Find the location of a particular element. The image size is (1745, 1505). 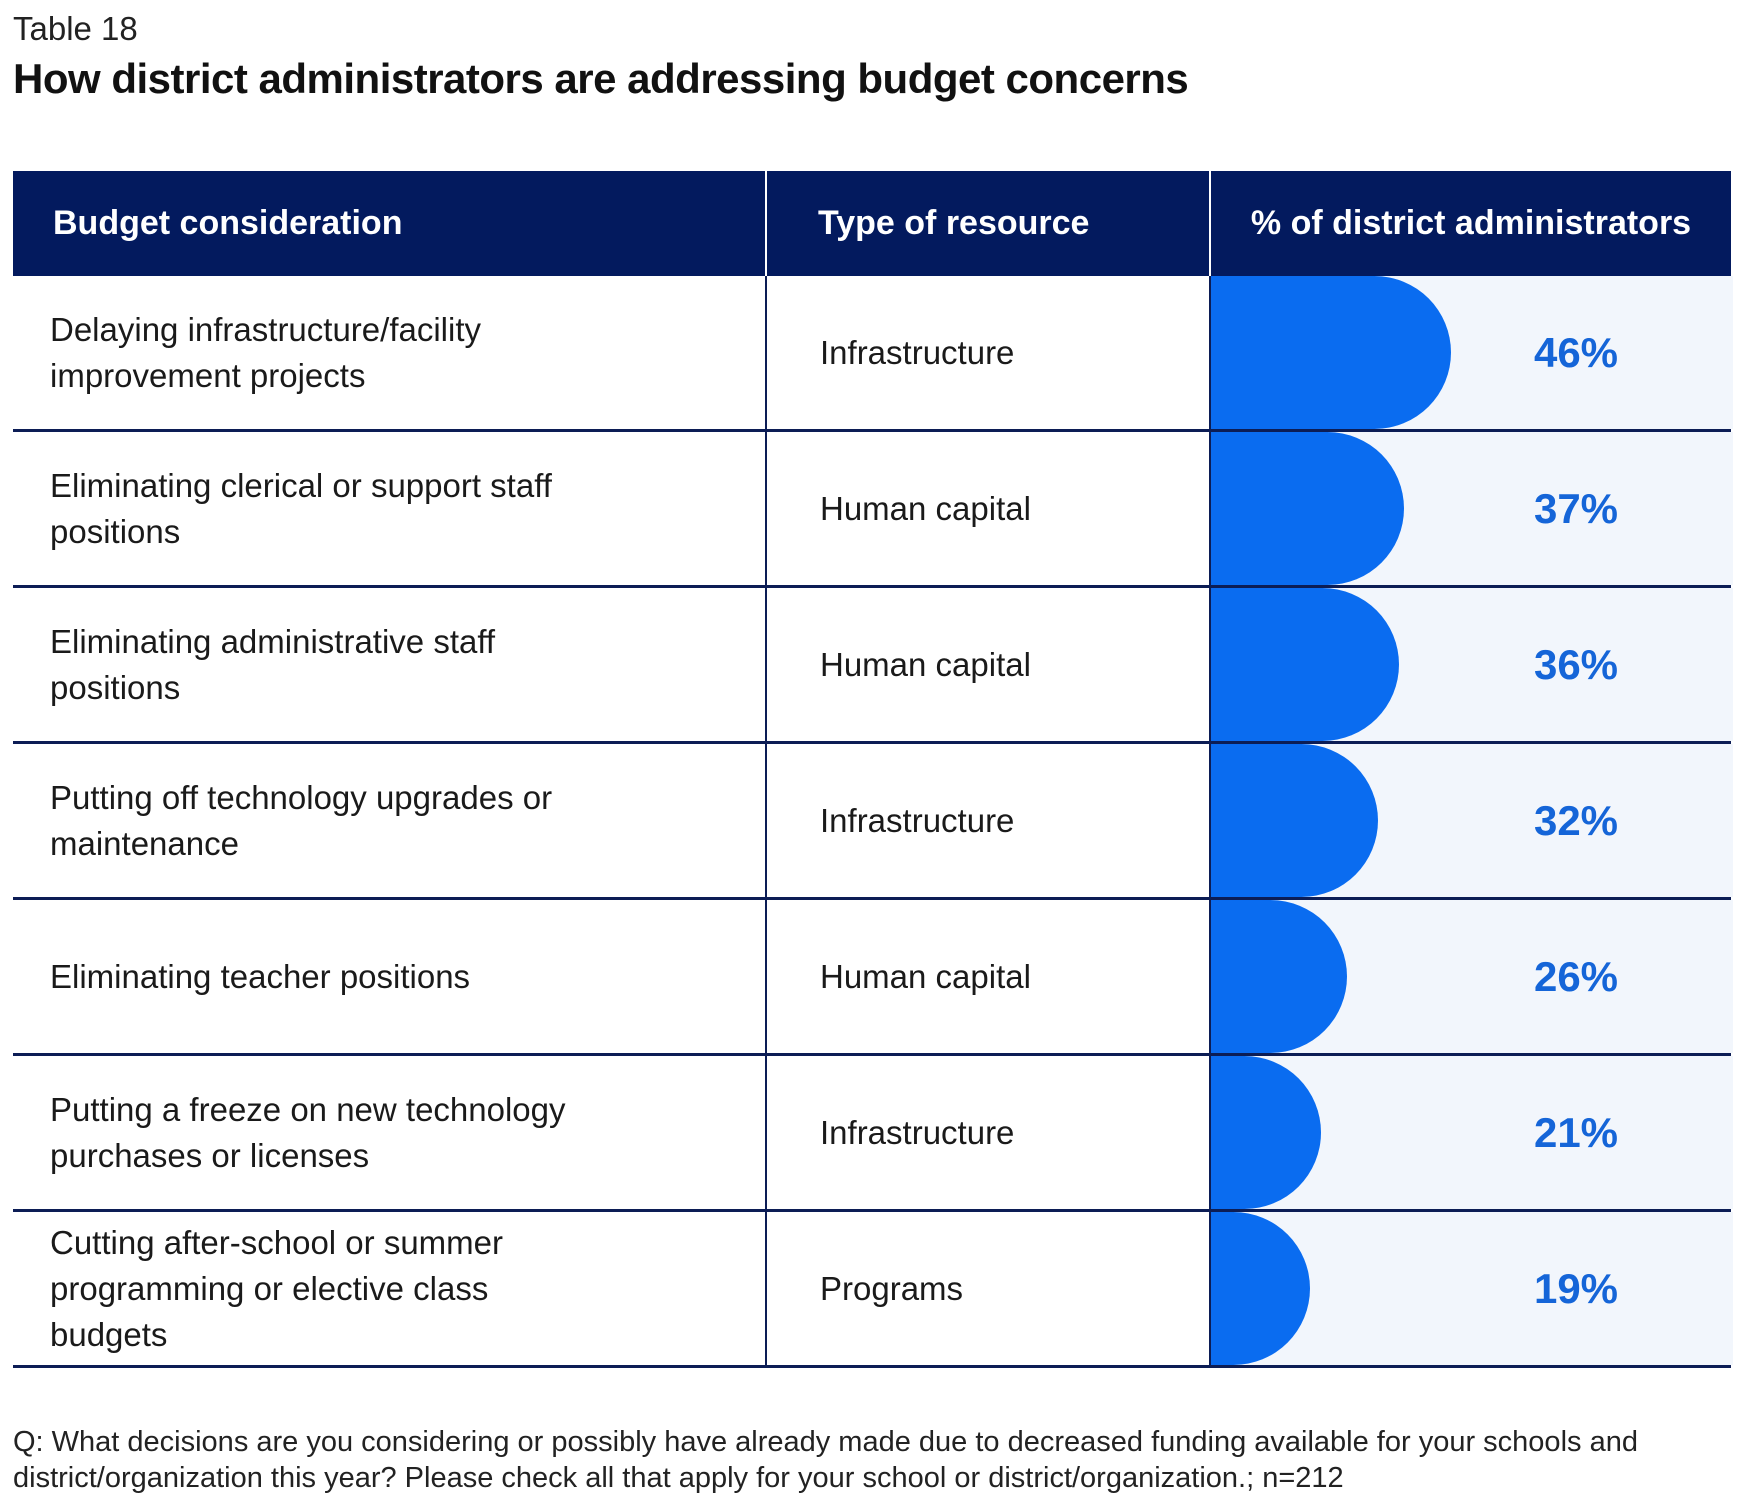

percent-label: 37% is located at coordinates (1576, 508).